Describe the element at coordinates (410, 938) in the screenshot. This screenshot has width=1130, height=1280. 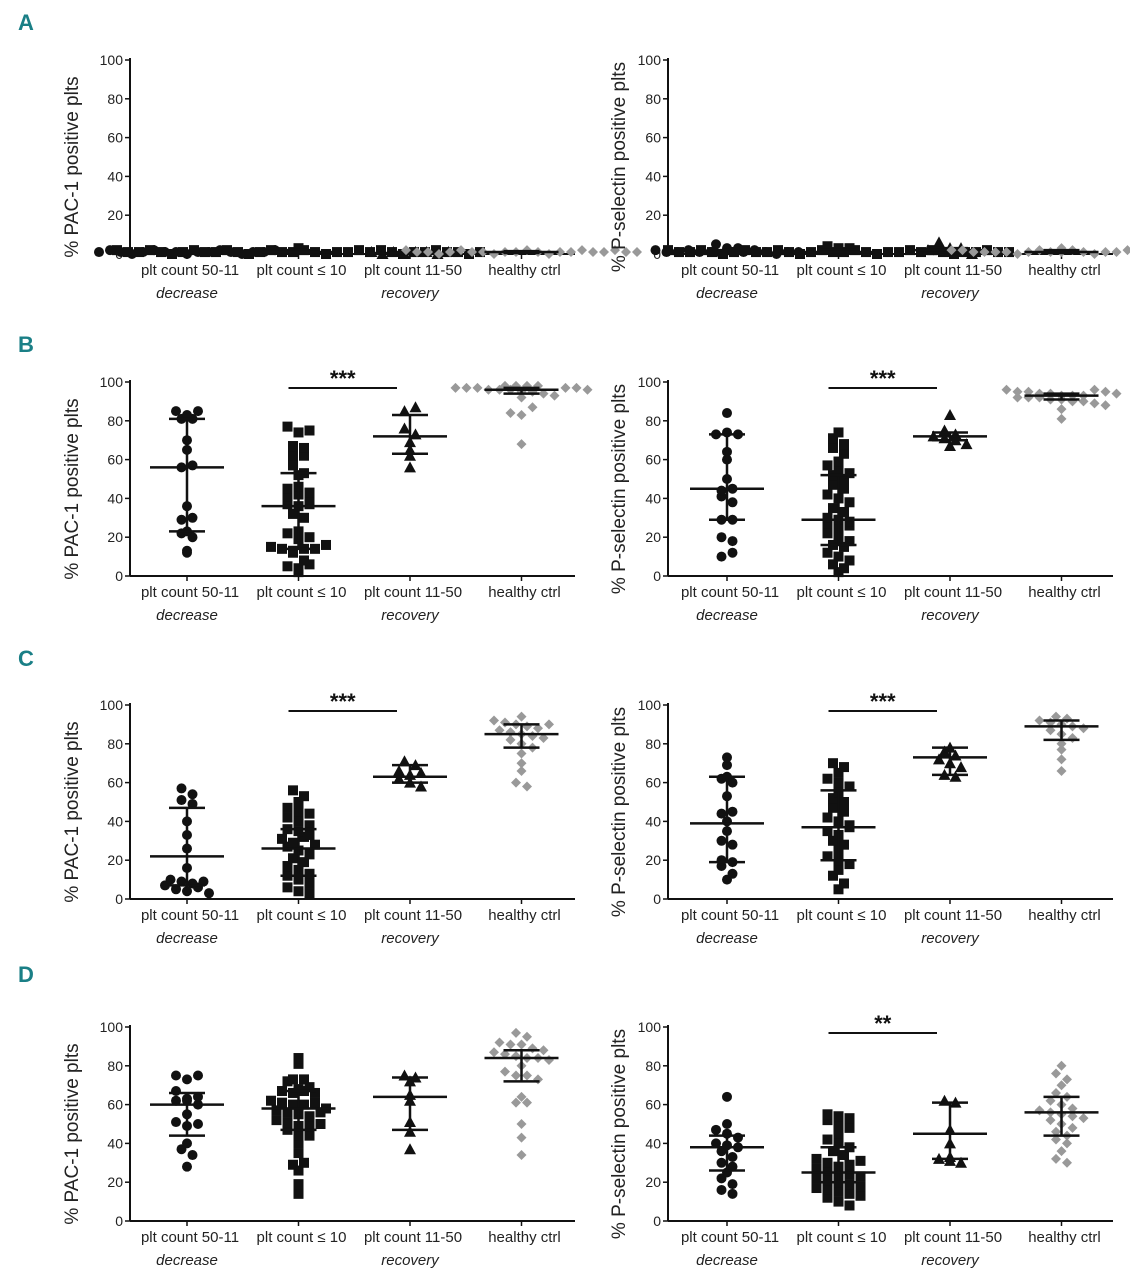
I see `x-category-sublabel: recovery` at that location.